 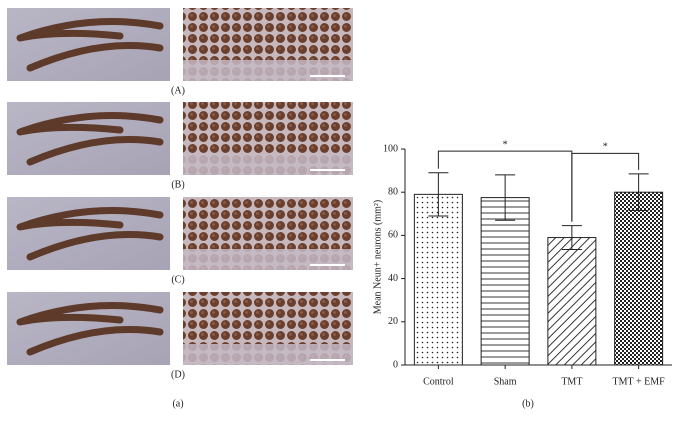 What do you see at coordinates (438, 381) in the screenshot?
I see `x-tick-label: Control` at bounding box center [438, 381].